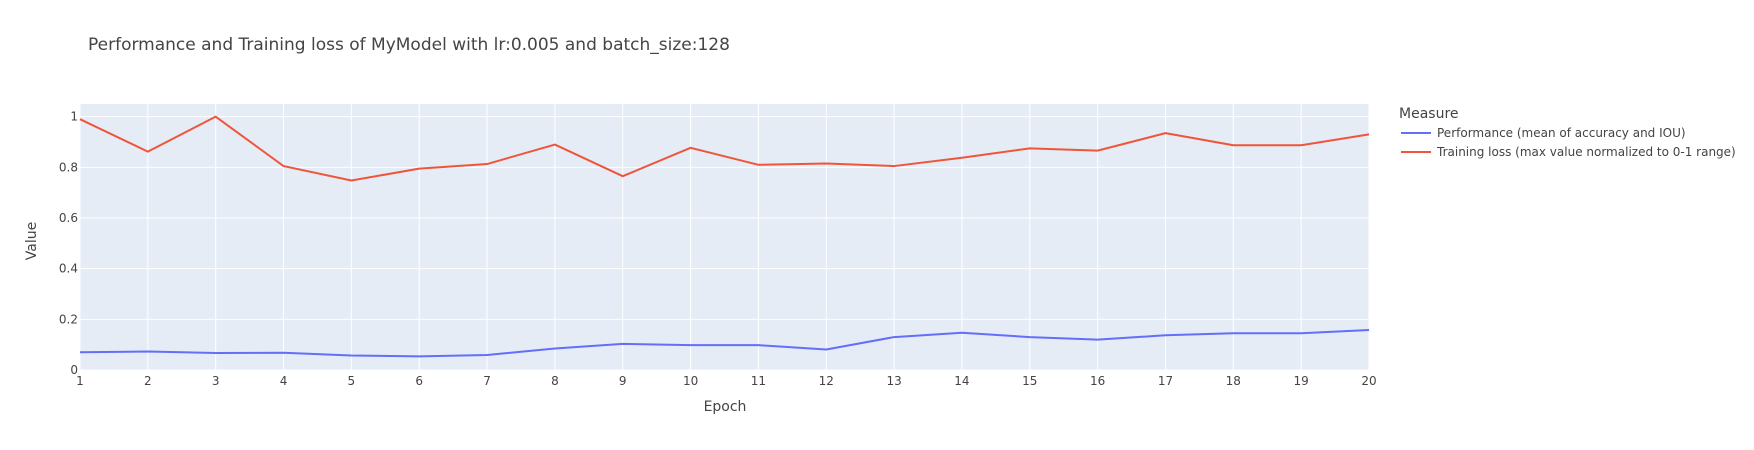 Image resolution: width=1754 pixels, height=450 pixels. What do you see at coordinates (690, 381) in the screenshot?
I see `x-tick-label: 10` at bounding box center [690, 381].